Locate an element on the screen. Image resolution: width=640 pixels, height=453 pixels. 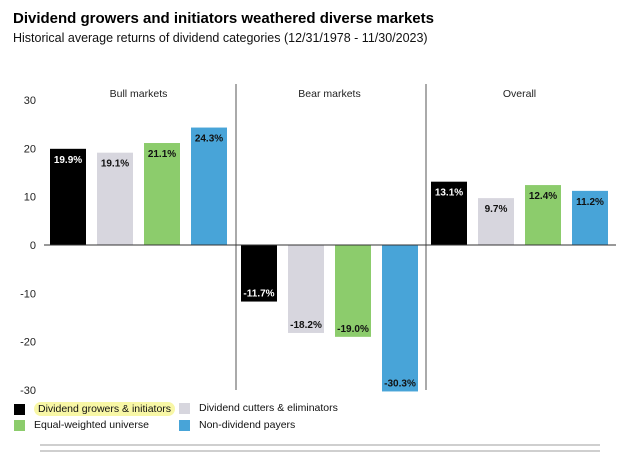
data-label: -19.0% is located at coordinates (353, 329).